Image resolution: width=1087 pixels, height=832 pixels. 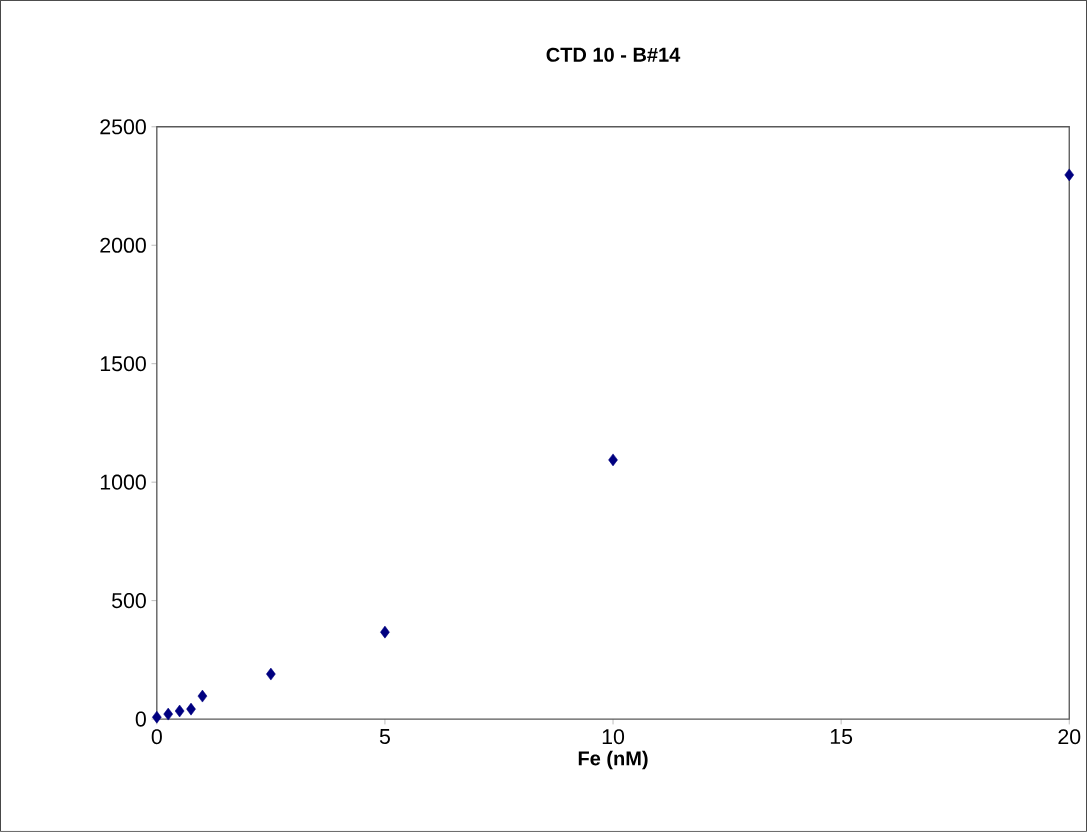 I want to click on y-tick-label: 2000, so click(x=123, y=245).